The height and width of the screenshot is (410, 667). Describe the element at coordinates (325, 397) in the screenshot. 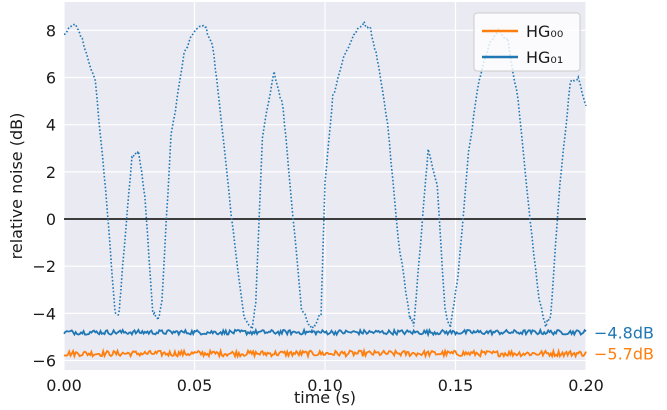

I see `x-axis-title: time (s)` at that location.